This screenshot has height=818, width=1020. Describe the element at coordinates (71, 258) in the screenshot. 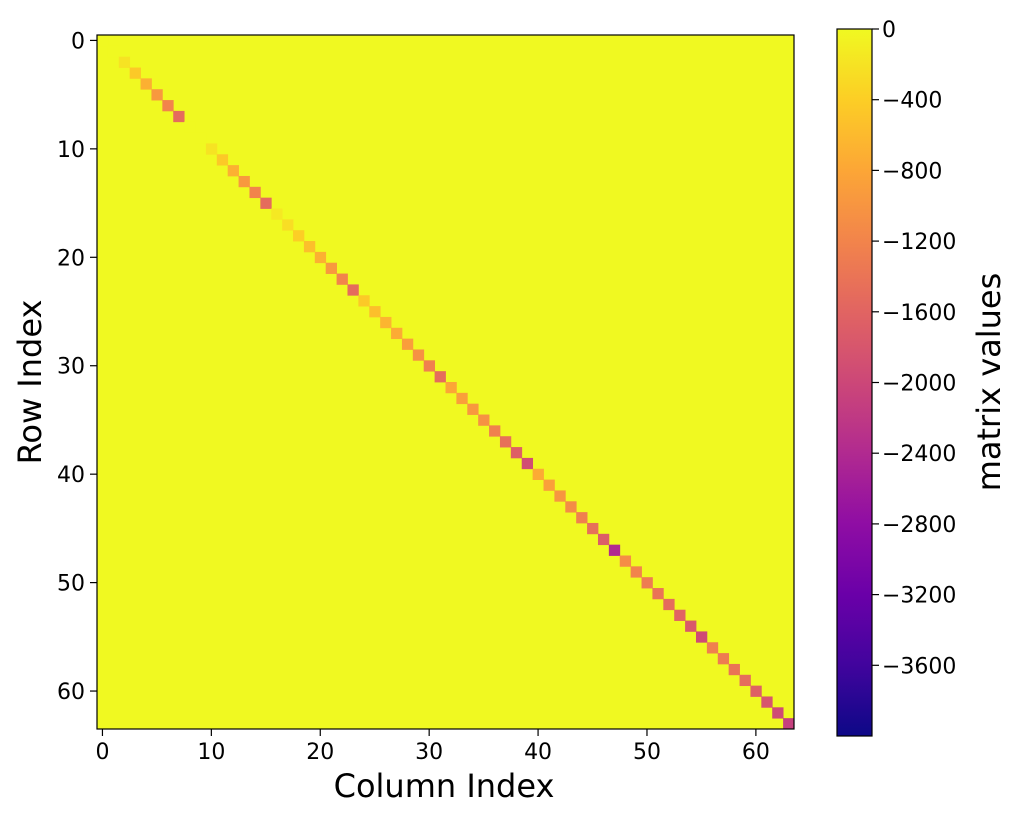

I see `y-tick-label: 20` at that location.